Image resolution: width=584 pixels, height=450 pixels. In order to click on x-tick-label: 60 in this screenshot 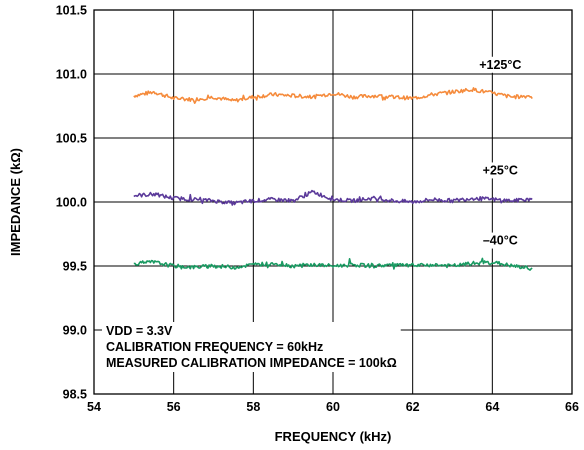, I will do `click(333, 407)`.